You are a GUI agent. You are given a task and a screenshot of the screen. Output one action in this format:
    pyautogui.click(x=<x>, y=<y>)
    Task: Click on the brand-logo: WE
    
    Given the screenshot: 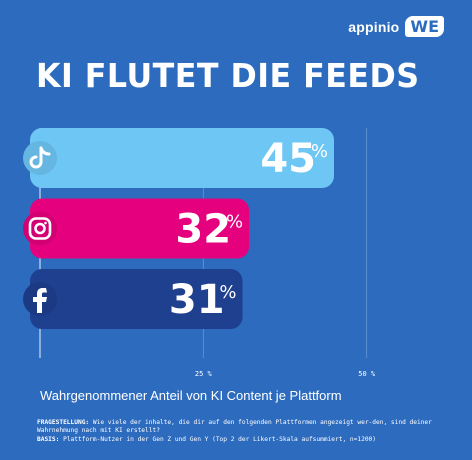 What is the action you would take?
    pyautogui.click(x=424, y=26)
    